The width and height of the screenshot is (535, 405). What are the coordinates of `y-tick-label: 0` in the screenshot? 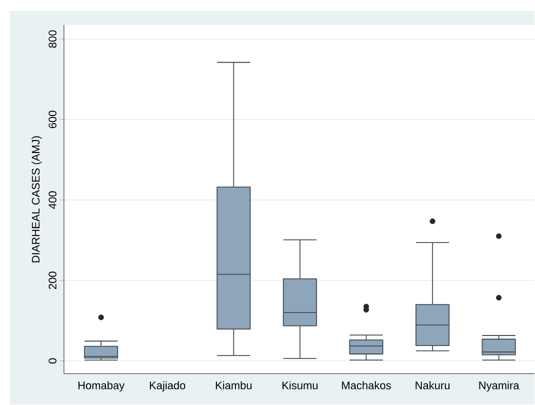 It's located at (52, 361).